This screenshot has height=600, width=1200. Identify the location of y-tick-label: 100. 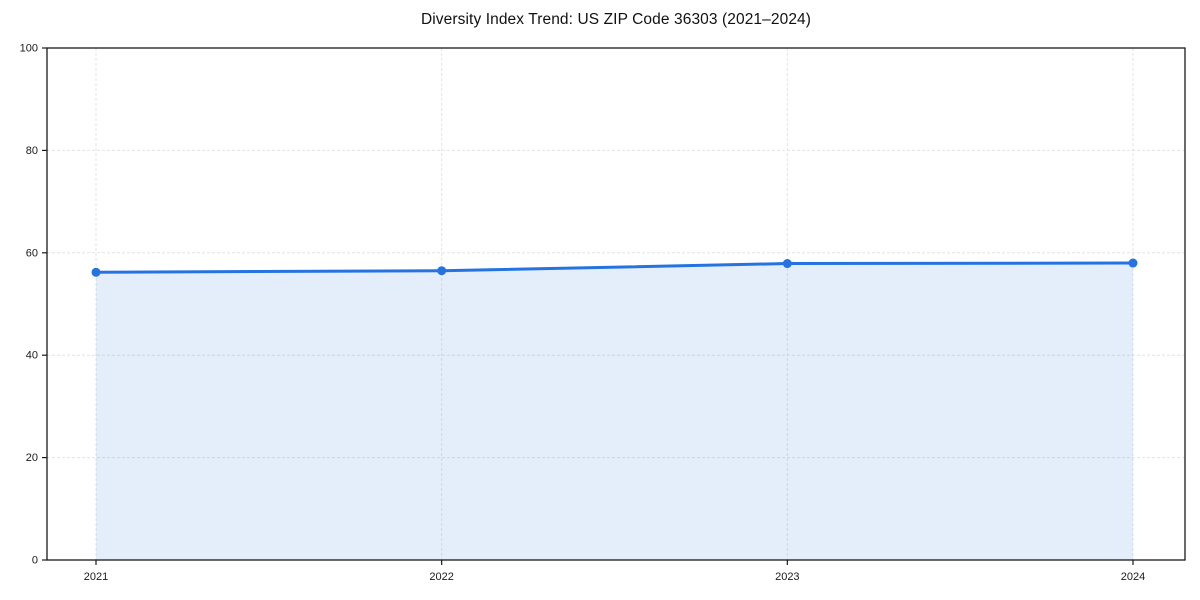
(29, 49).